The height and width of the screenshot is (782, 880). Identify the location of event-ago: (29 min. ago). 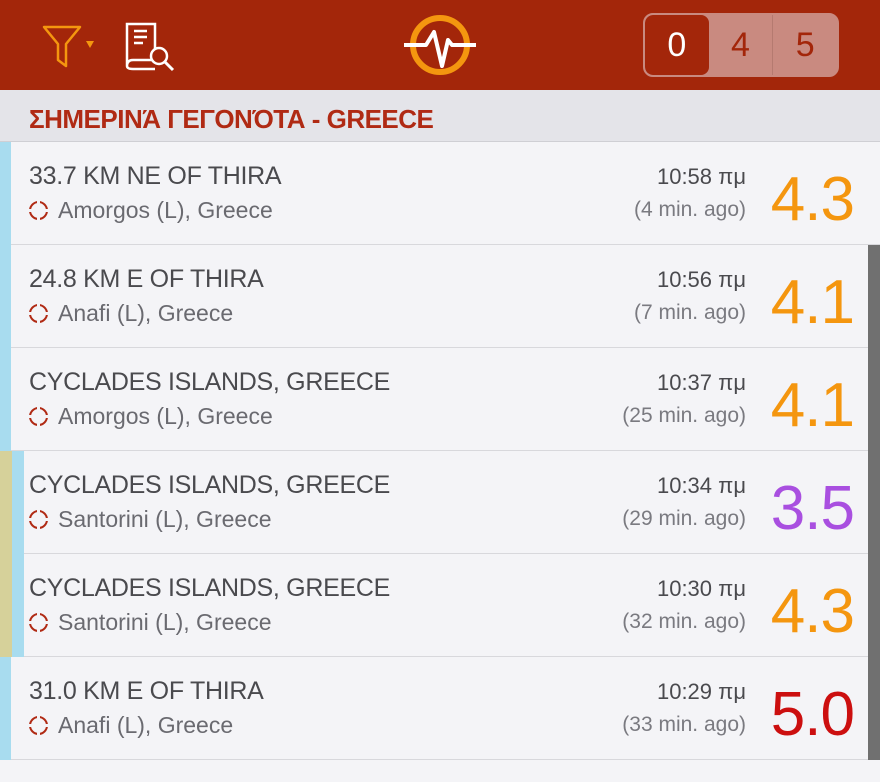
(684, 518).